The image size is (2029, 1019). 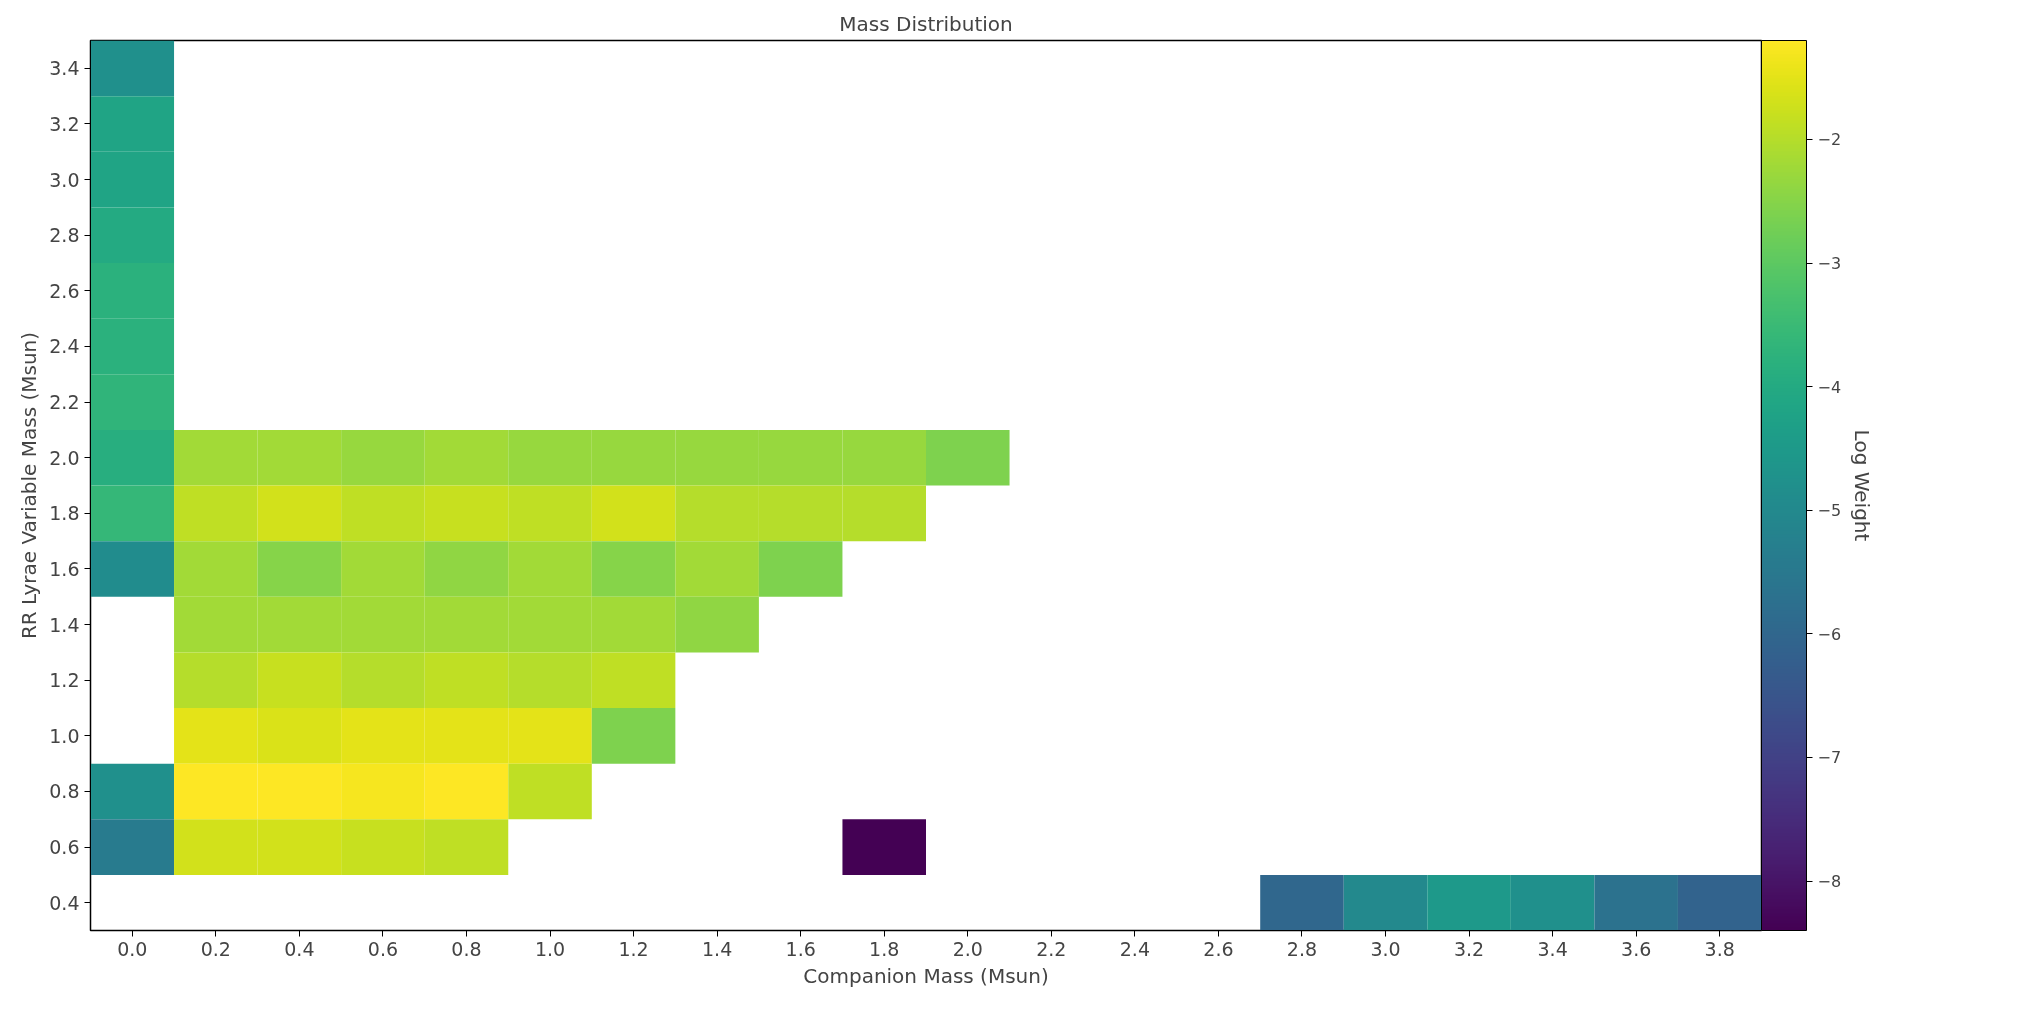 What do you see at coordinates (1829, 758) in the screenshot?
I see `color-bar-label: −7` at bounding box center [1829, 758].